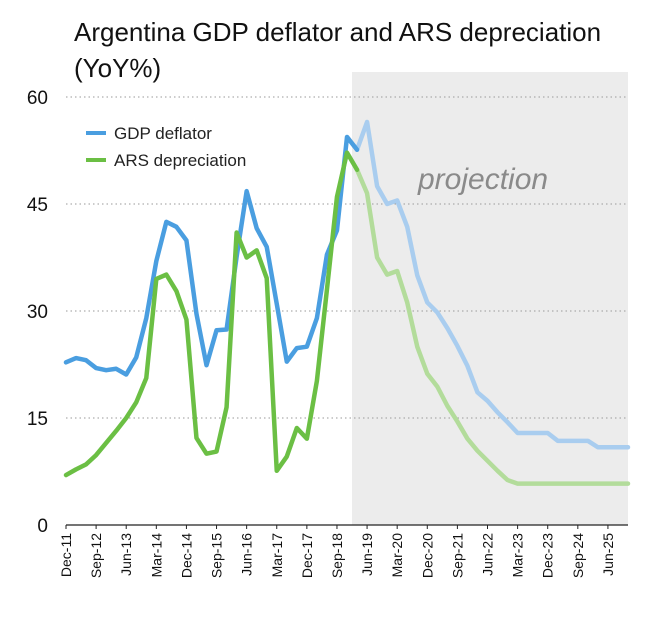 This screenshot has width=657, height=619. Describe the element at coordinates (367, 554) in the screenshot. I see `x-tick-label: Jun-19` at that location.